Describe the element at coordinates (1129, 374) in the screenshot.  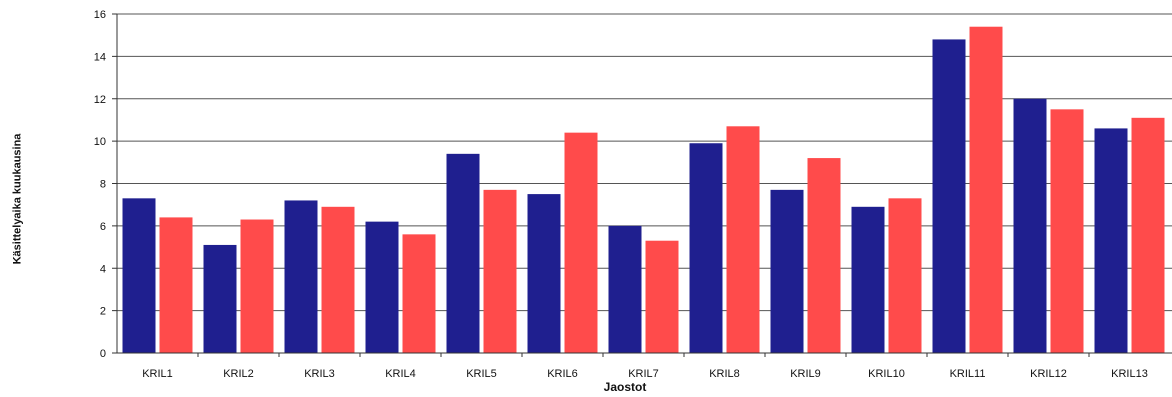
I see `x-tick-label-KRIL13: KRIL13` at that location.